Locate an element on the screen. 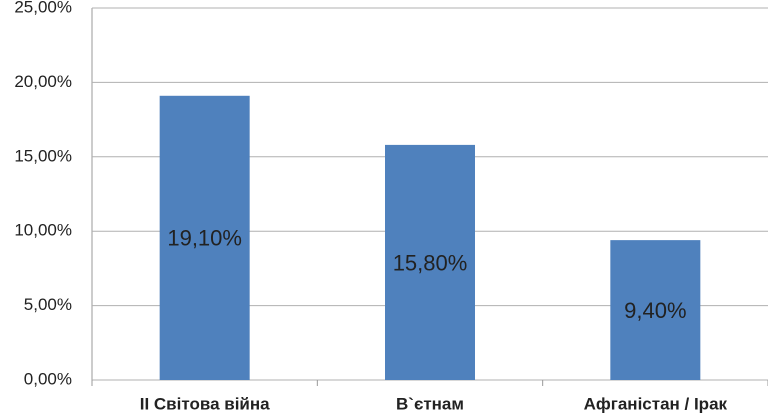  y-tick-label: 15,00% is located at coordinates (43, 155).